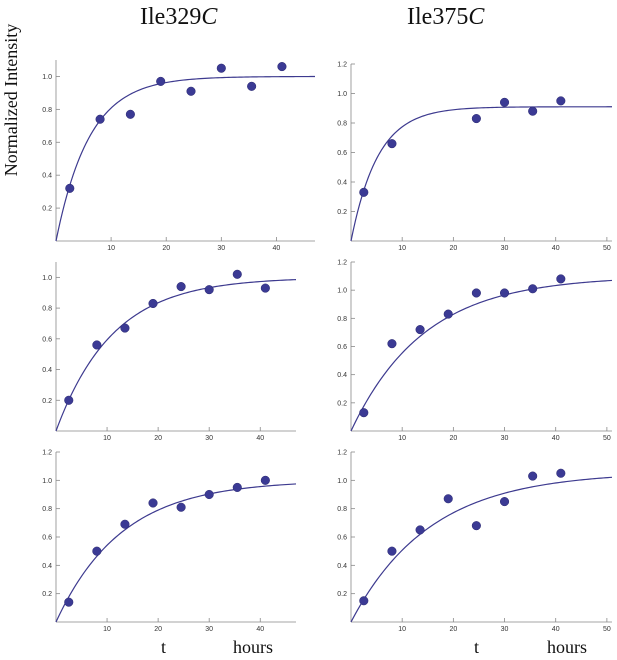 The image size is (617, 660). Describe the element at coordinates (164, 647) in the screenshot. I see `x-axis-label-t-left: t` at that location.